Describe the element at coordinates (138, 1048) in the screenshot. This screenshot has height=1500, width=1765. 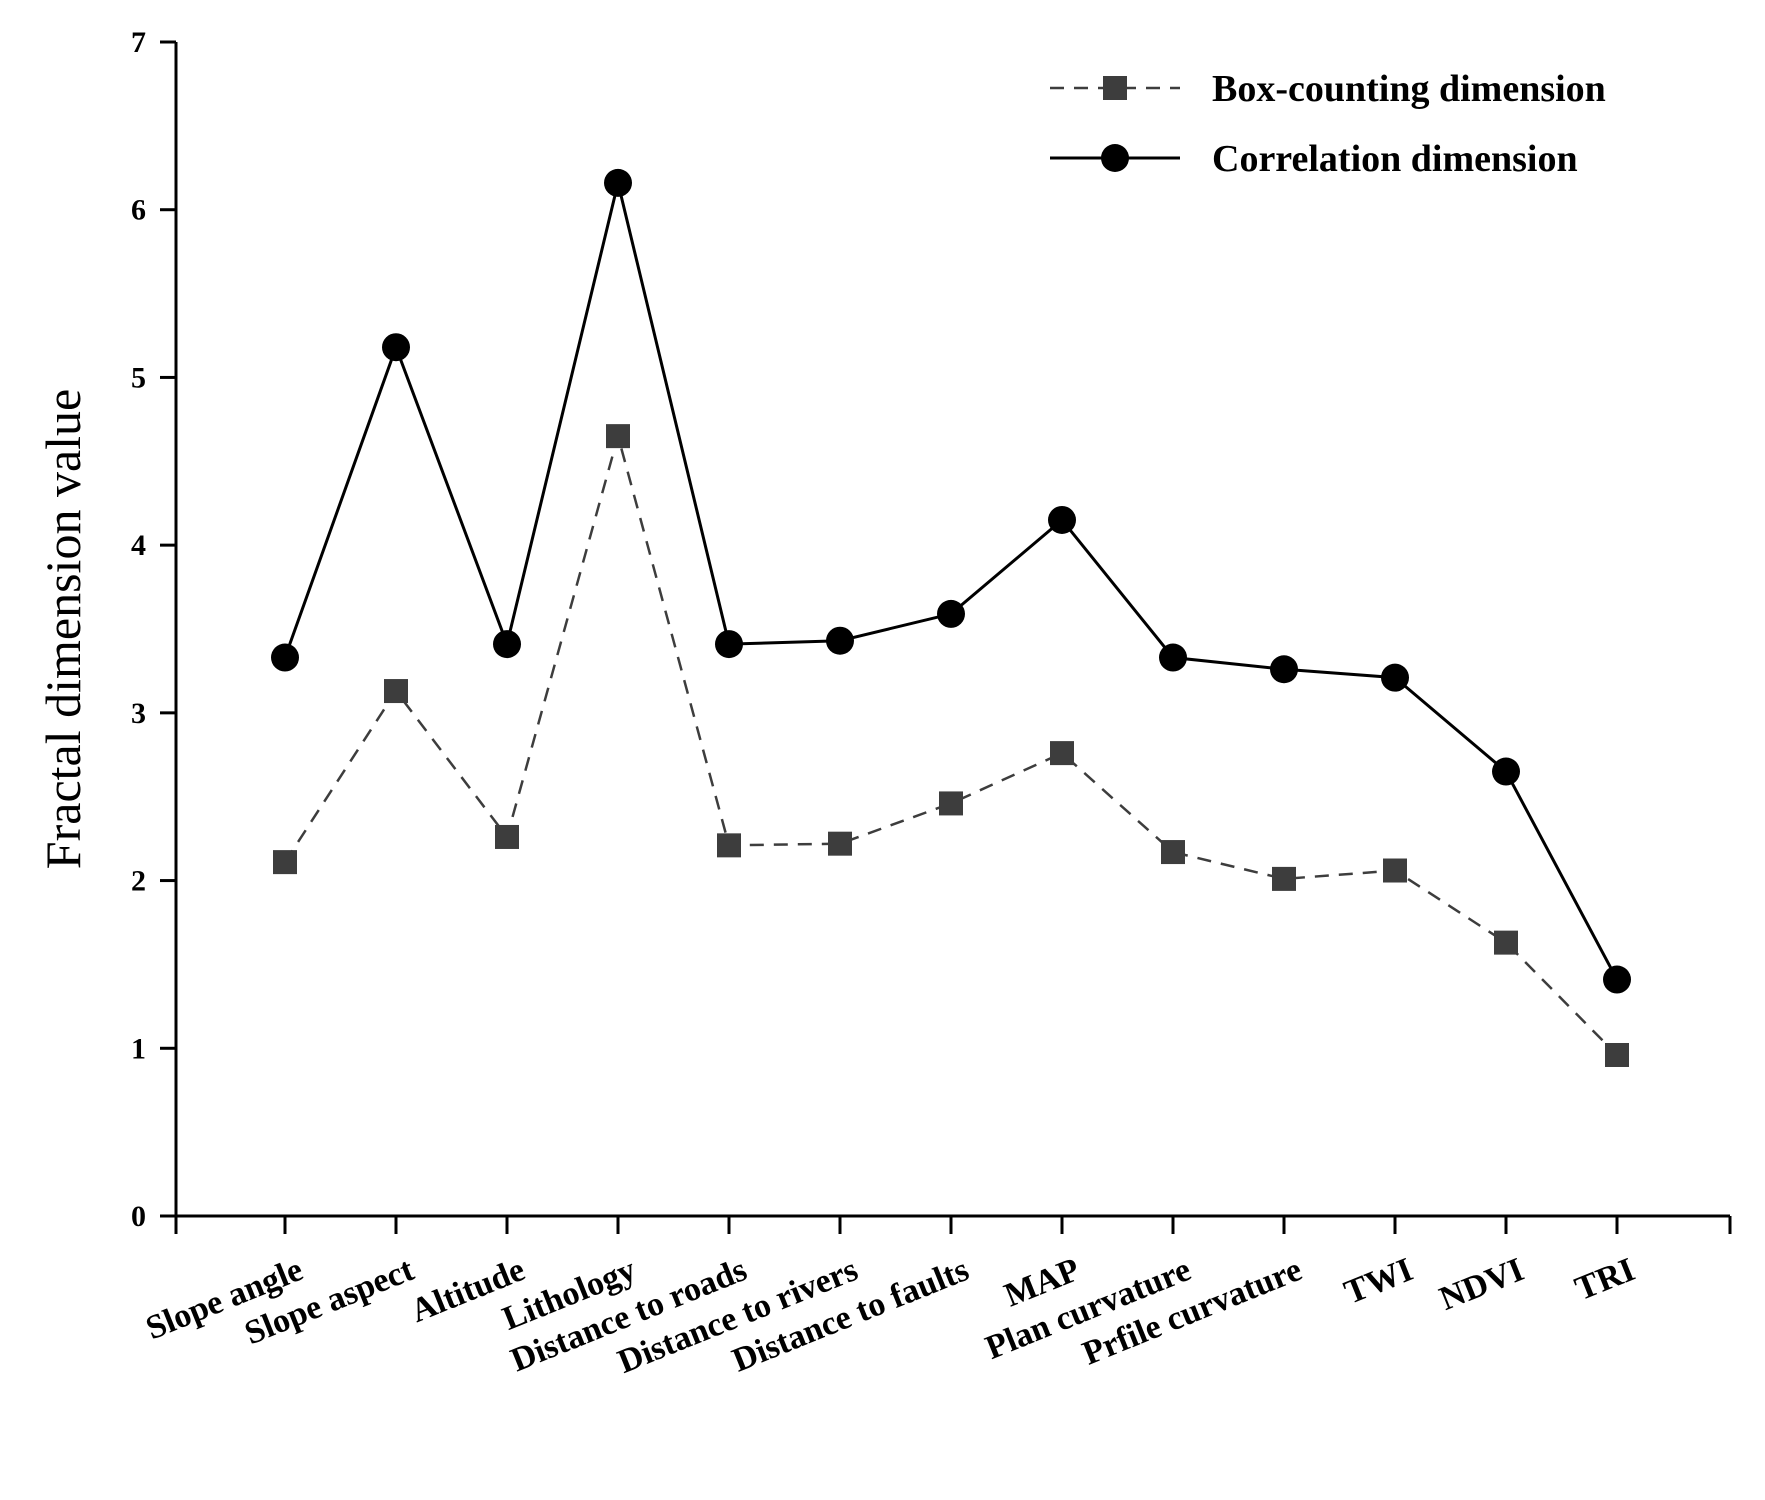
I see `y-tick-label: 1` at that location.